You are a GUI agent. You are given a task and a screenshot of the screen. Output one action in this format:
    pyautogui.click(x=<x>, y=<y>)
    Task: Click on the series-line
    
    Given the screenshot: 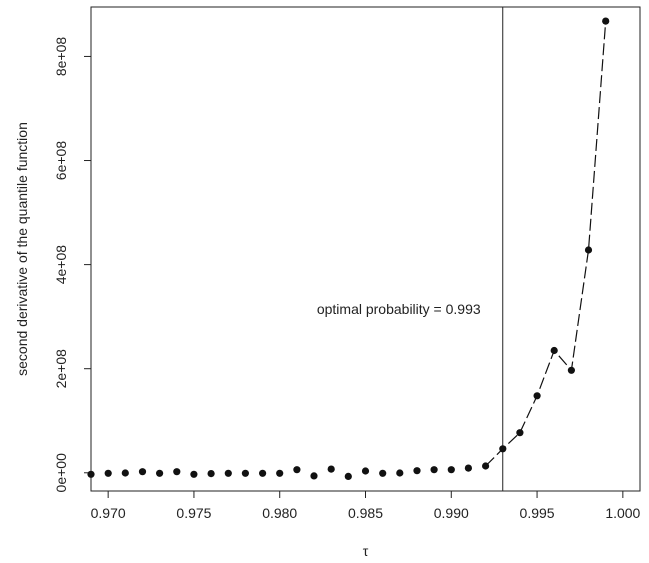 What is the action you would take?
    pyautogui.click(x=546, y=244)
    